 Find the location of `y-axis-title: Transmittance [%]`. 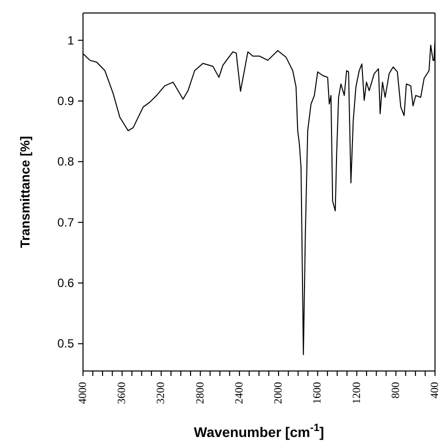

y-axis-title: Transmittance [%] is located at coordinates (25, 192).